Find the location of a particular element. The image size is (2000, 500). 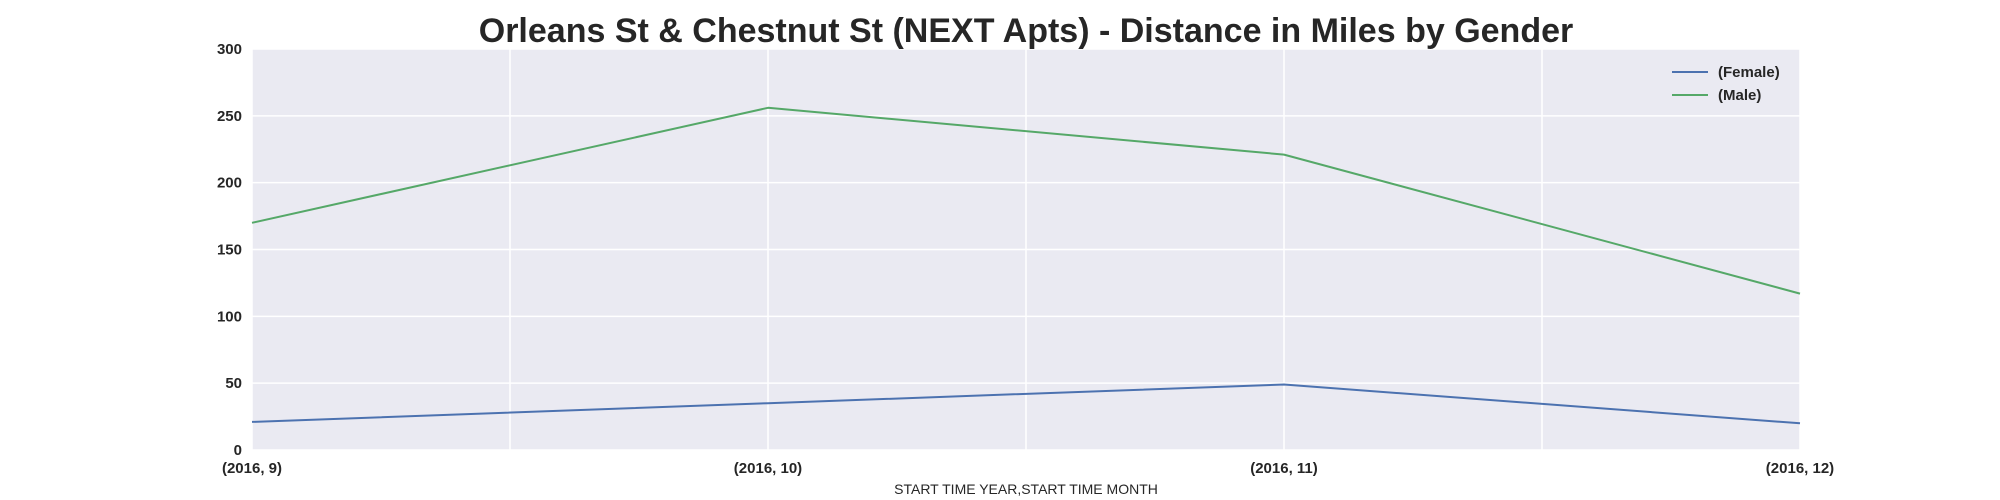

legend: (Female) (Male) is located at coordinates (1726, 84).